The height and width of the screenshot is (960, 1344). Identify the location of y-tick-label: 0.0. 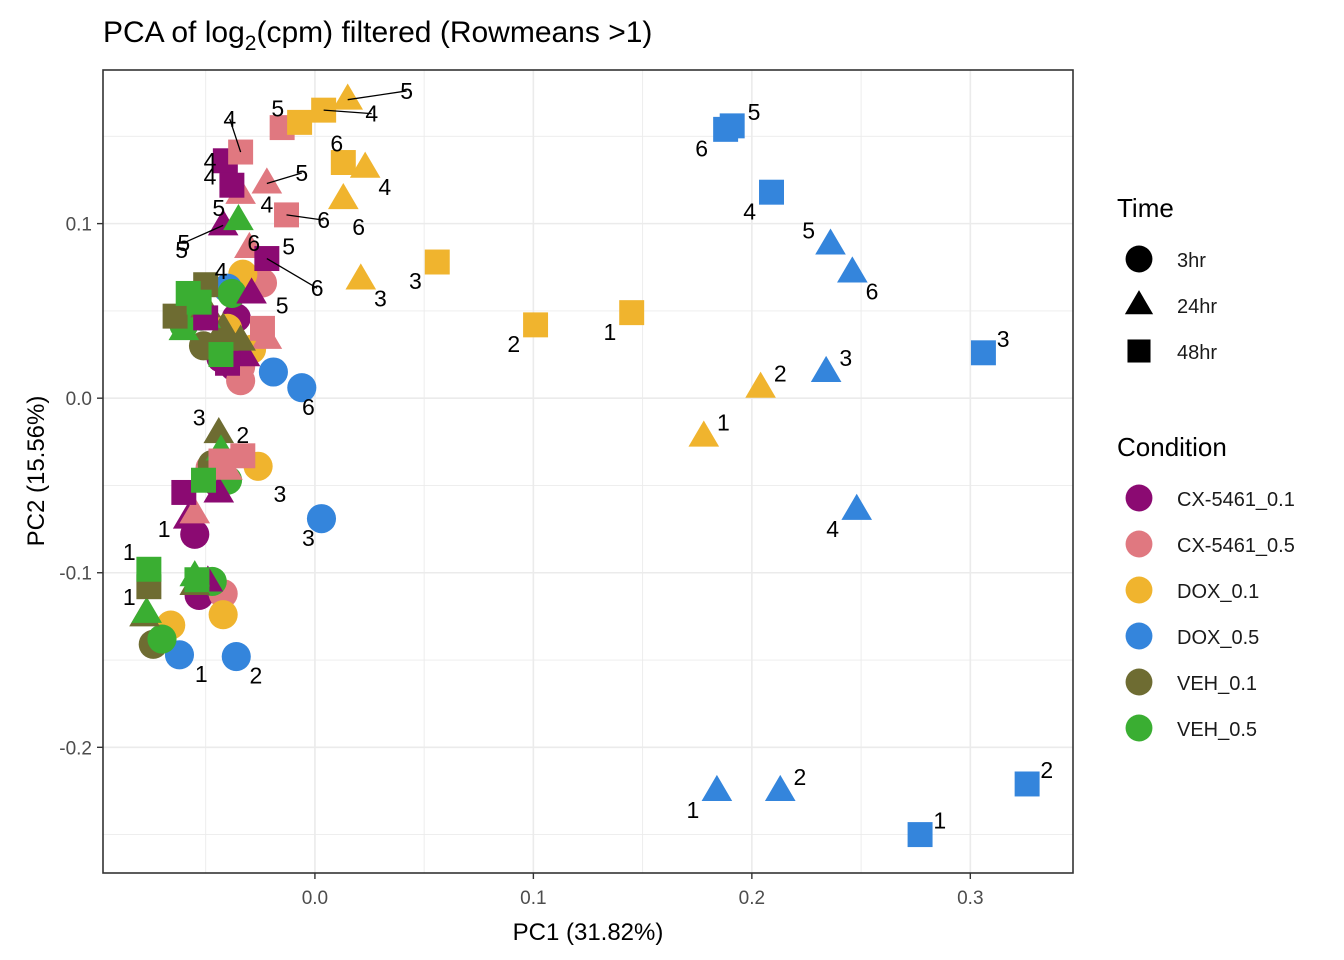
(79, 399).